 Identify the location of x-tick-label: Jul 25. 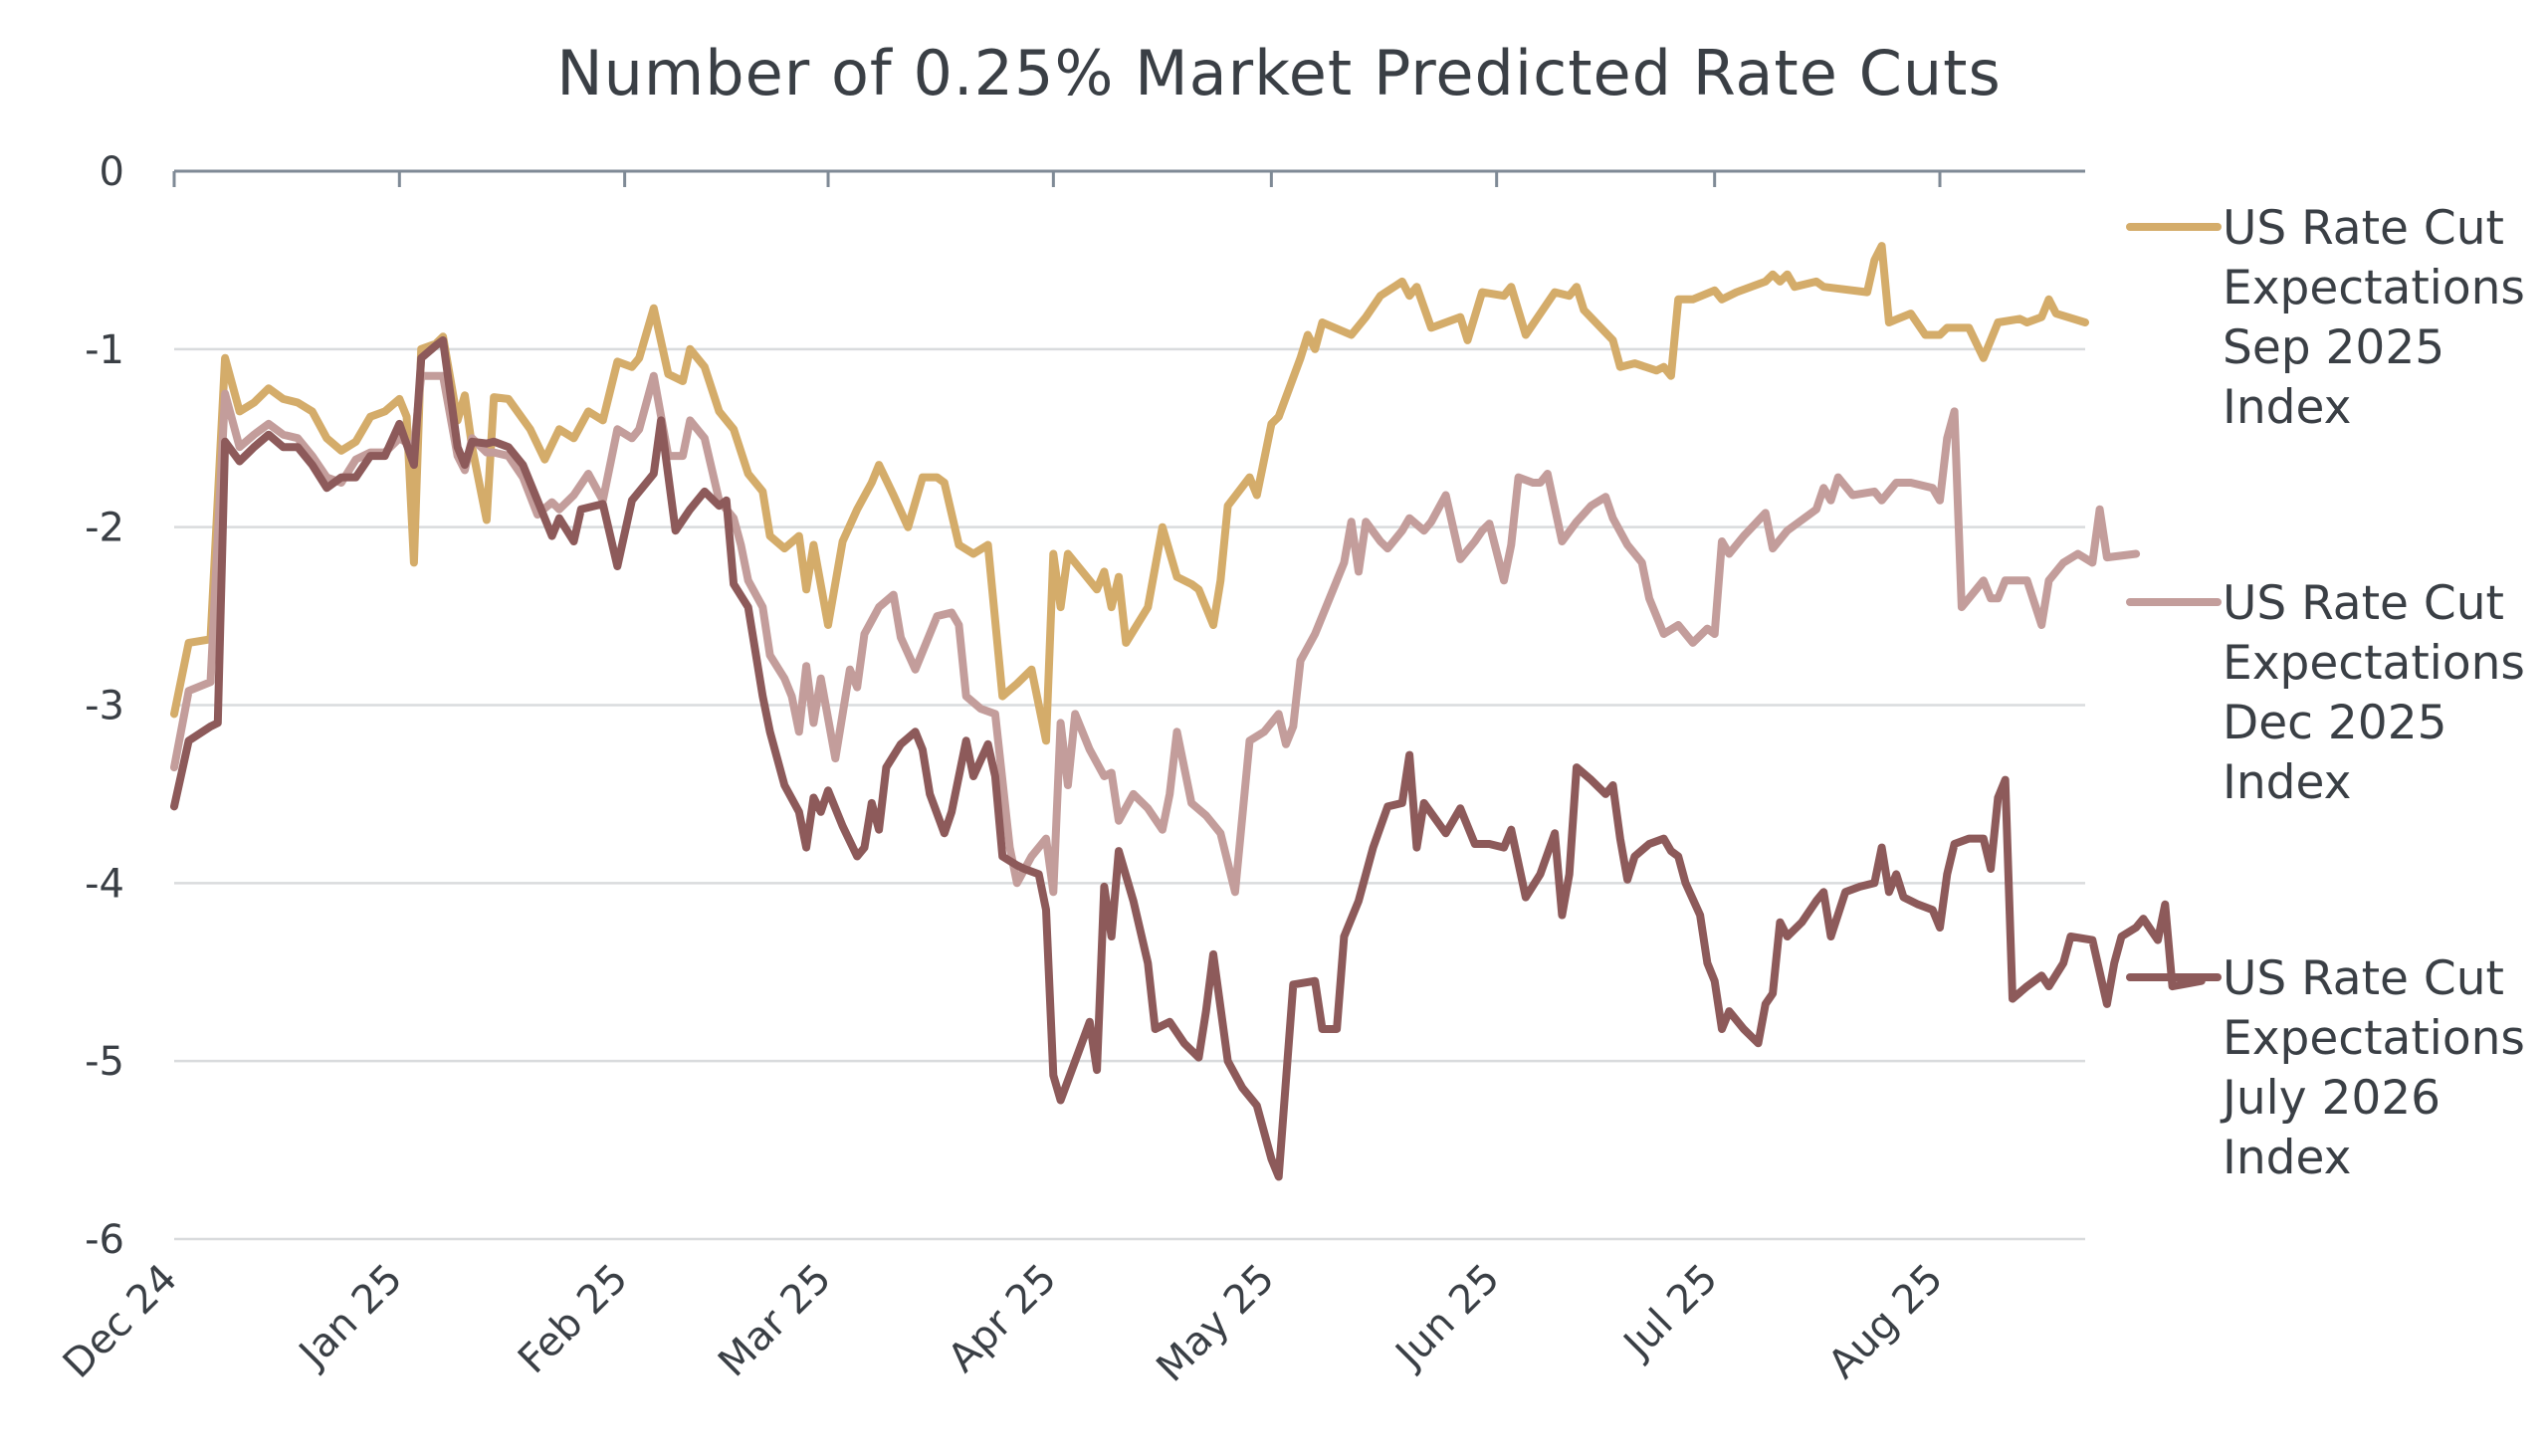
(1670, 1312).